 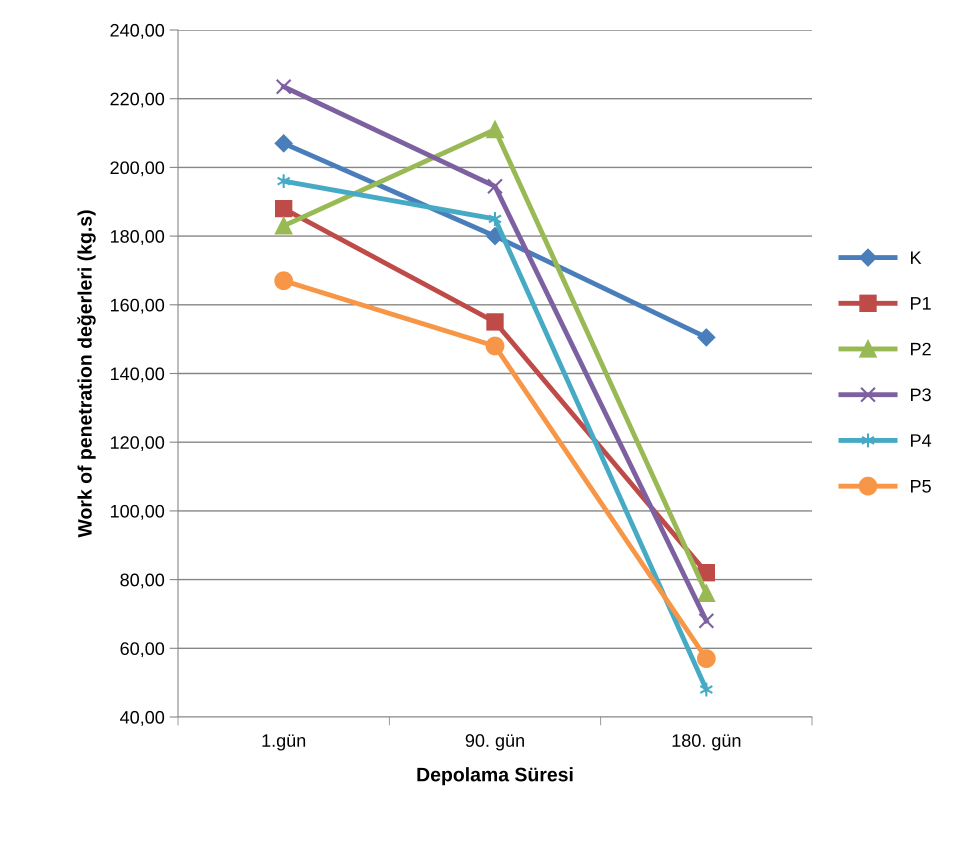 I want to click on y-tick-label: 140,00, so click(x=137, y=374).